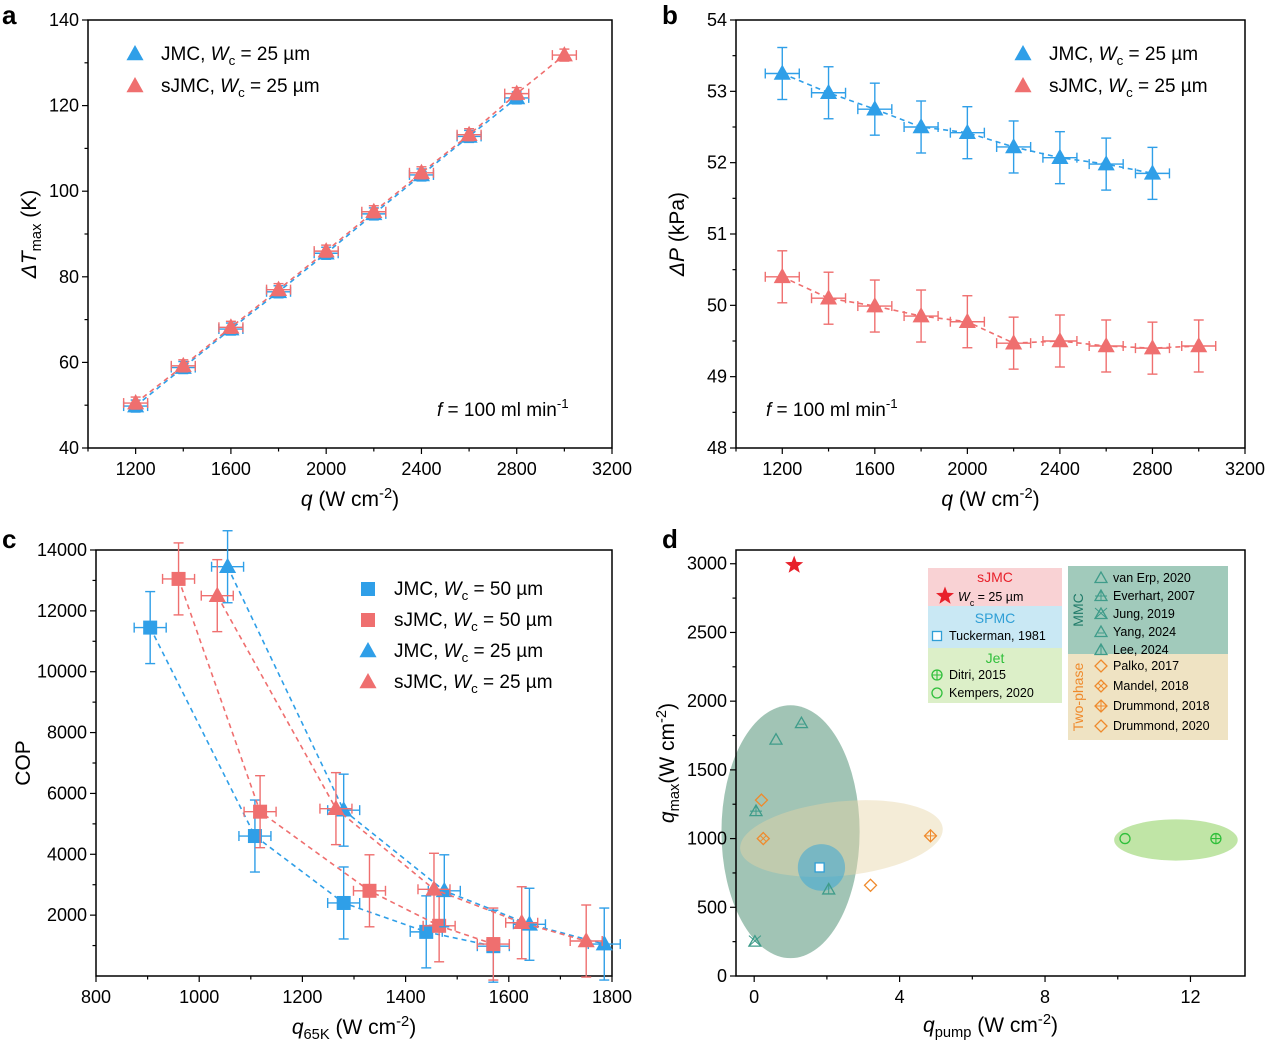  Describe the element at coordinates (468, 591) in the screenshot. I see `legend-entry: JMC, Wc = 50 µm` at that location.